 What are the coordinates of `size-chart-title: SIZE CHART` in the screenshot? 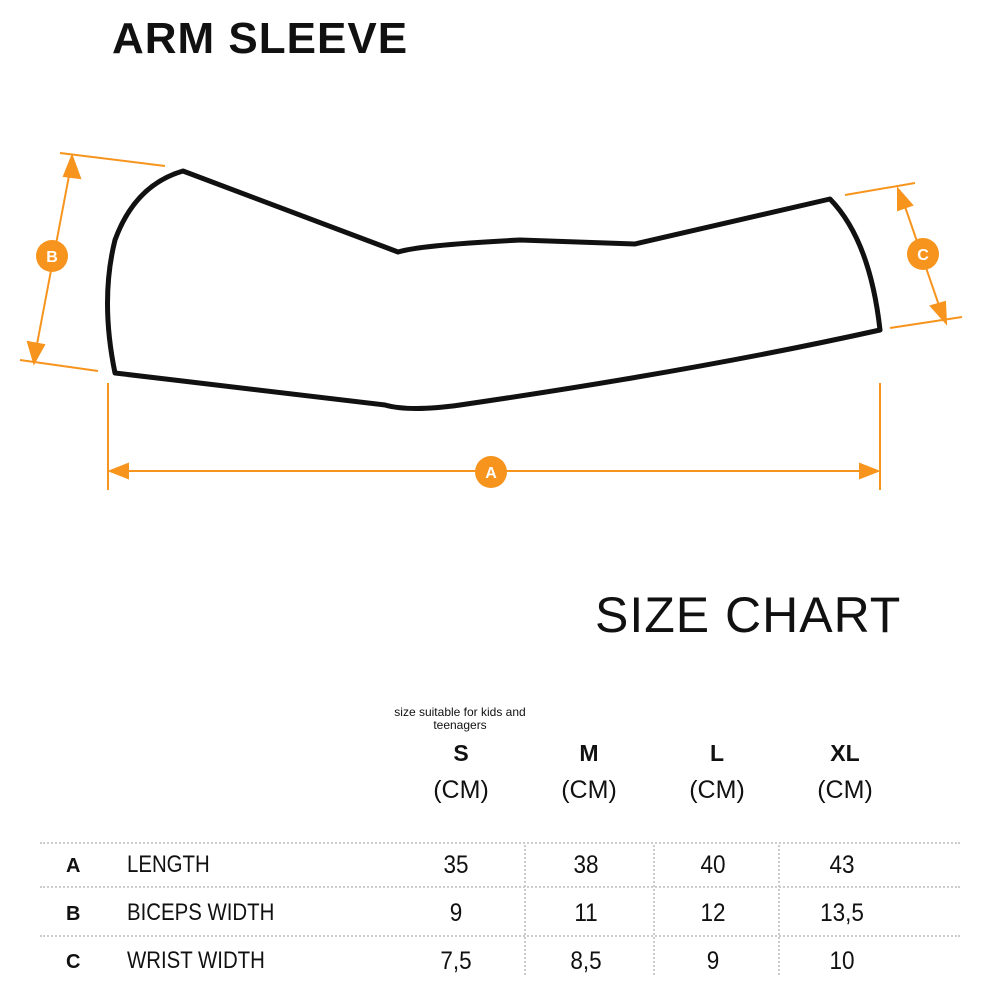 It's located at (748, 615).